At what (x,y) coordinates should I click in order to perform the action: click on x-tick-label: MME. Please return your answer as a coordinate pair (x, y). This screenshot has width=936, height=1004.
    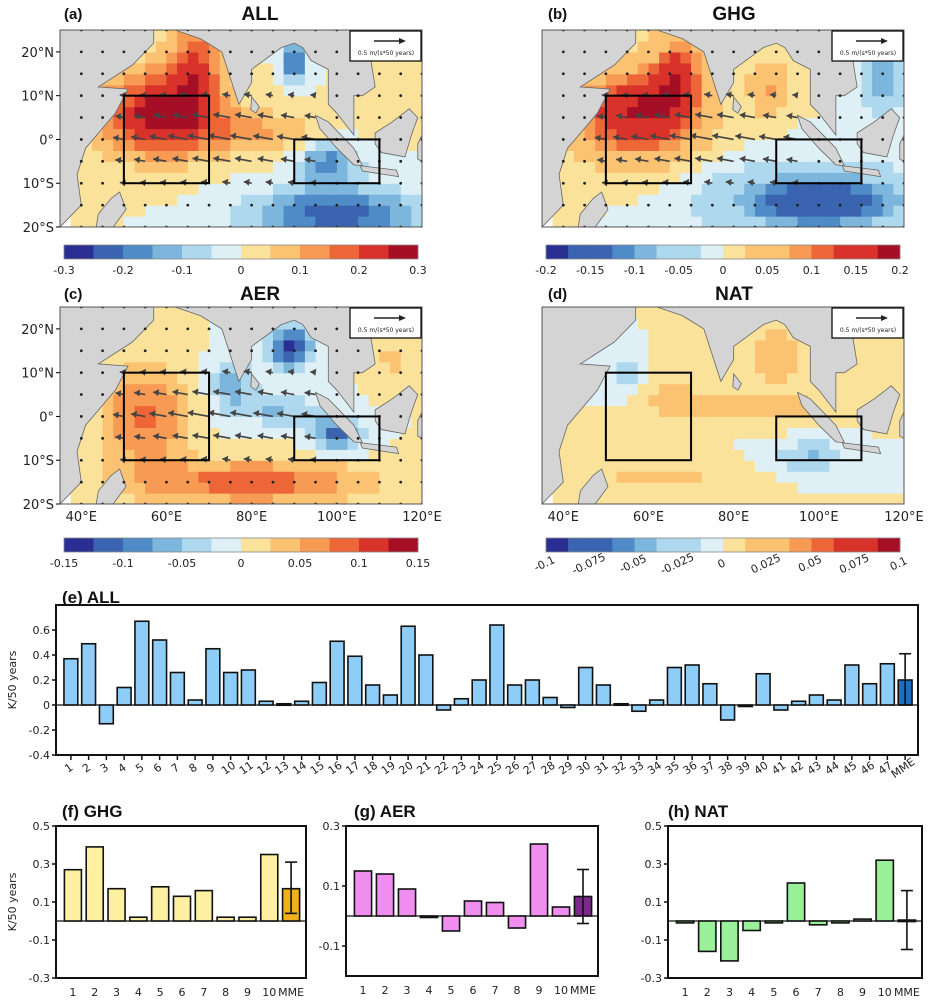
    Looking at the image, I should click on (903, 768).